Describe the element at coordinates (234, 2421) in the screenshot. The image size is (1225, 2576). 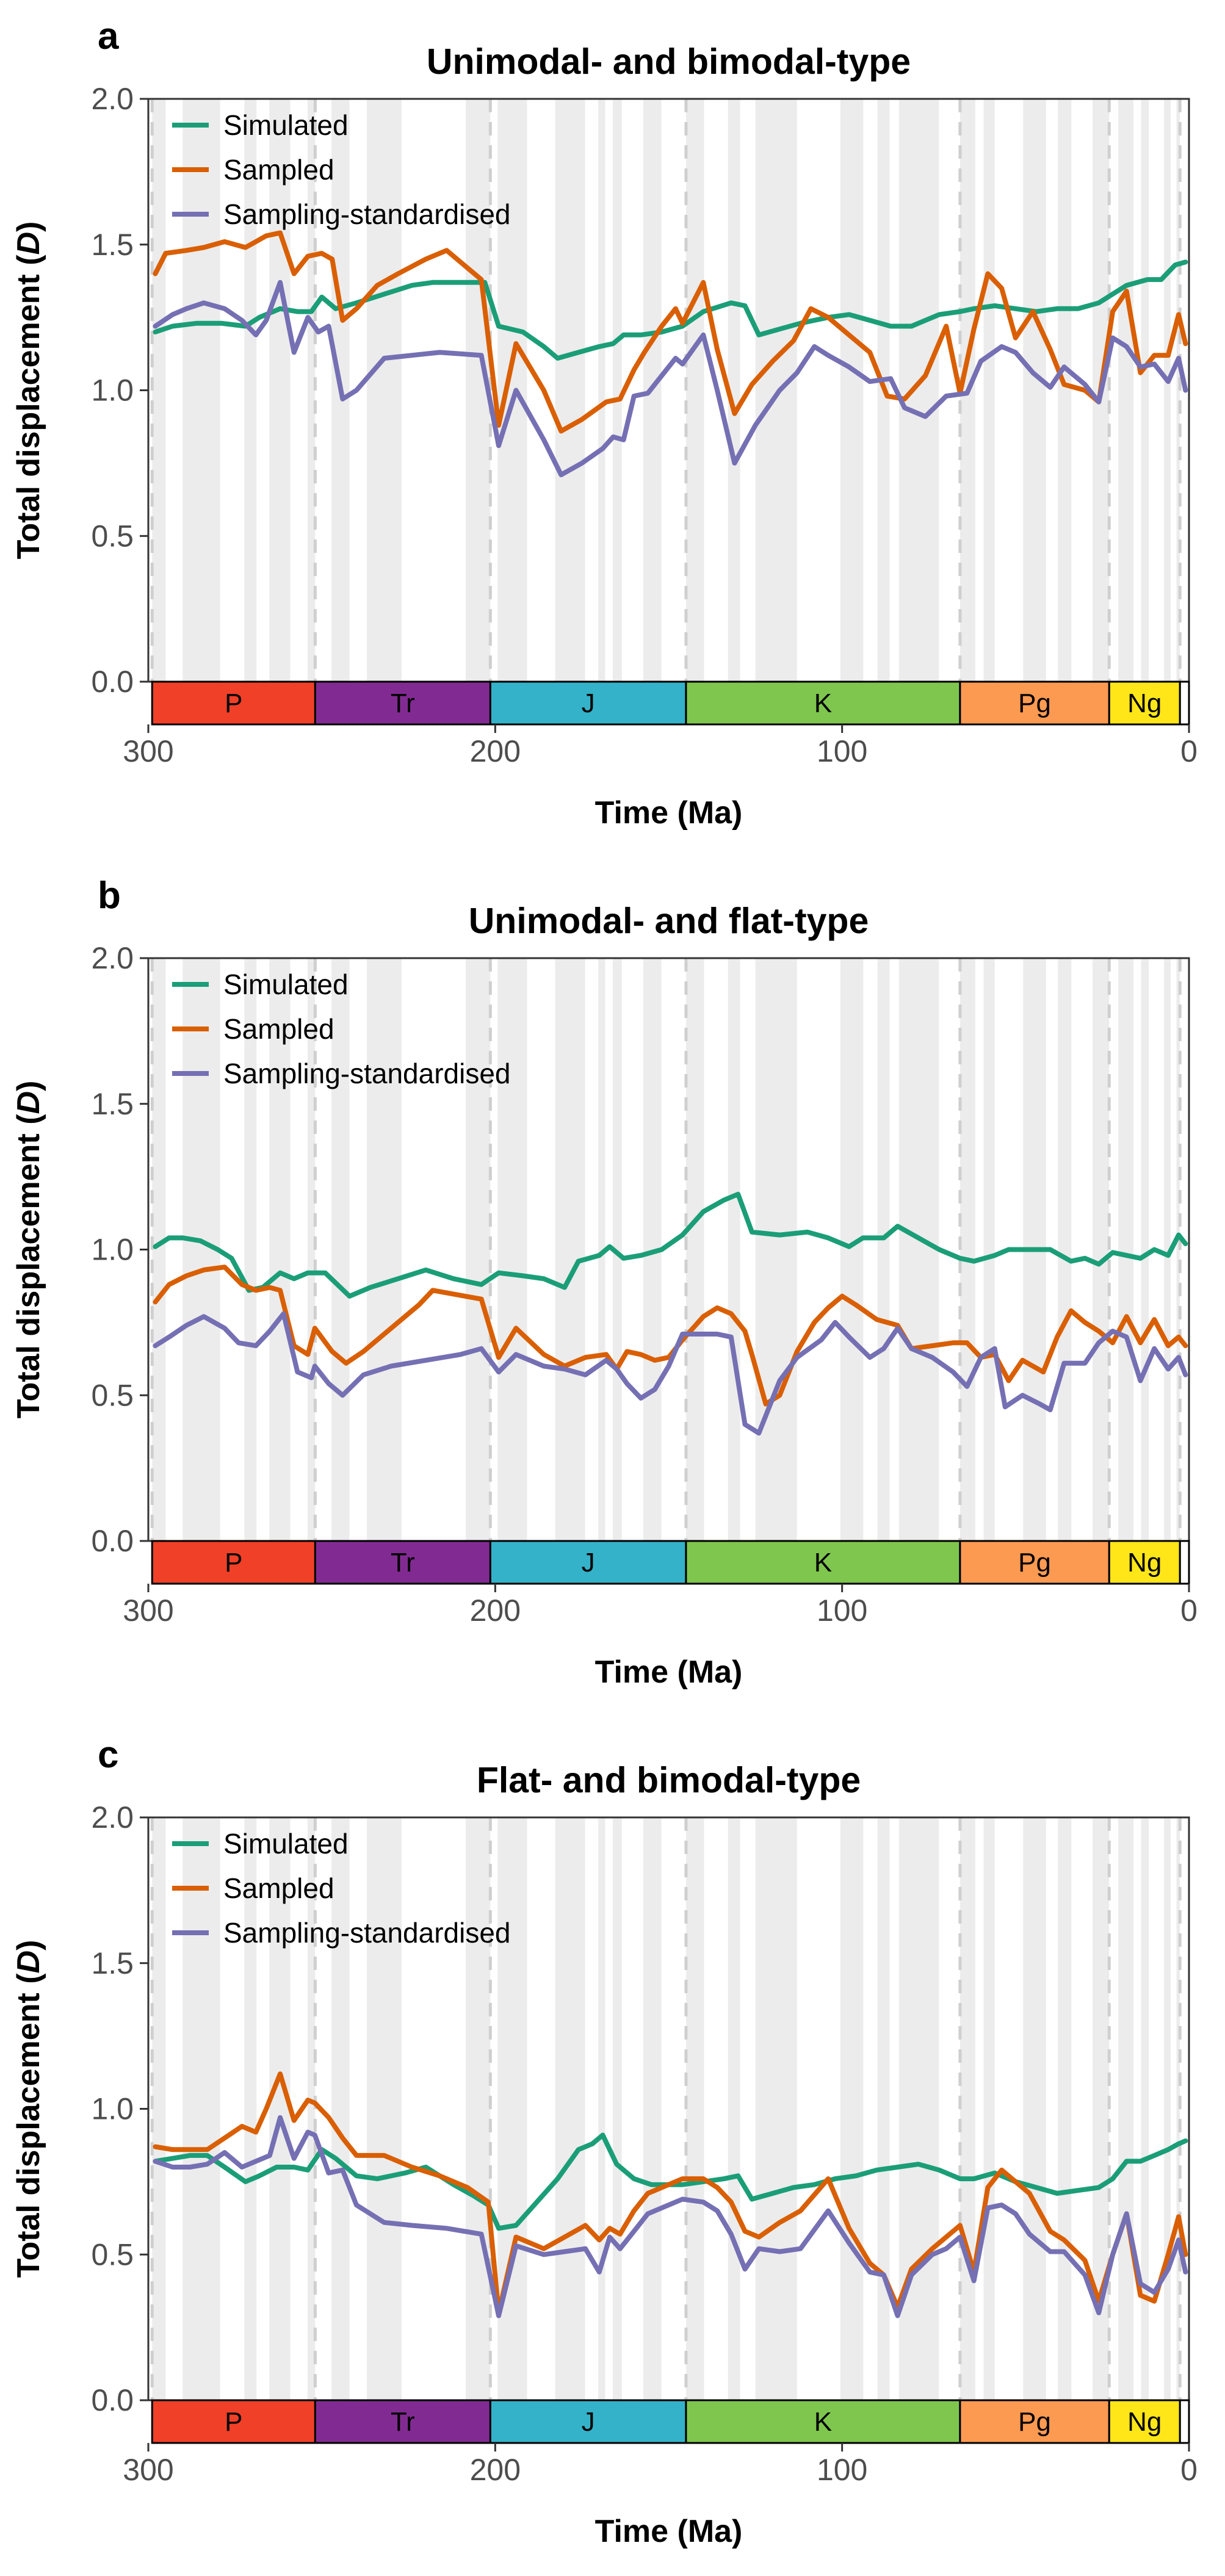
I see `period-box-p` at that location.